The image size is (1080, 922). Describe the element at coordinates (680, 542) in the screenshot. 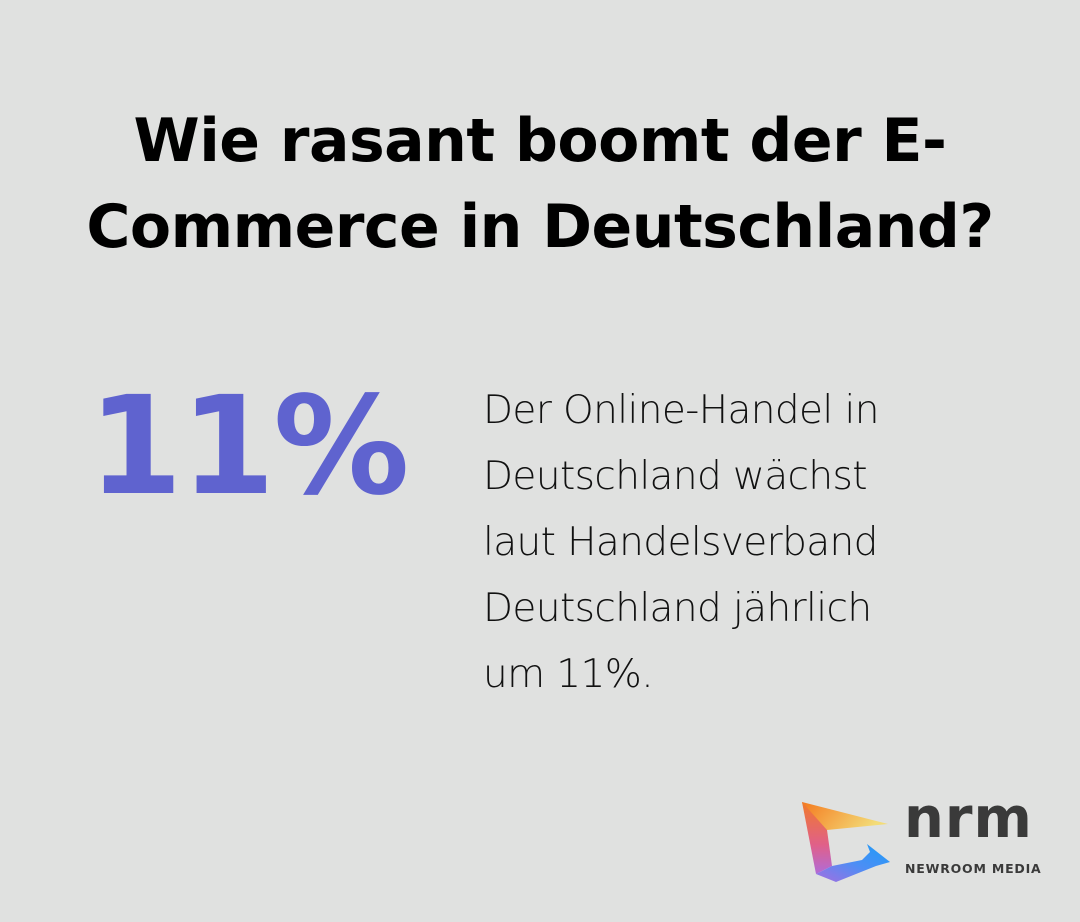

I see `description-line: laut Handelsverband` at that location.